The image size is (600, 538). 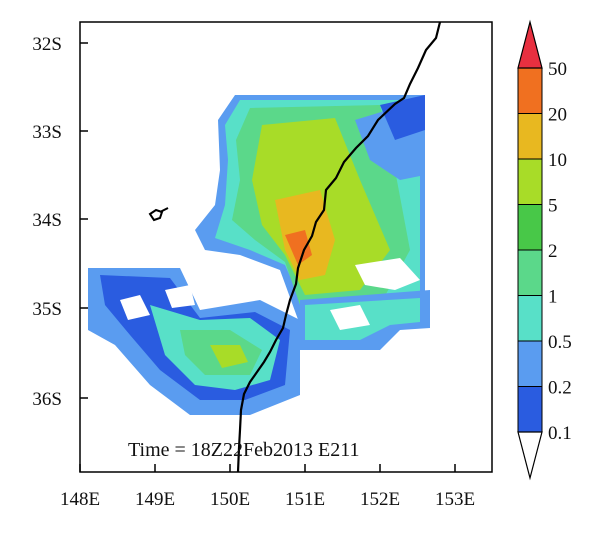 What do you see at coordinates (47, 44) in the screenshot?
I see `lat-tick-label: 32S` at bounding box center [47, 44].